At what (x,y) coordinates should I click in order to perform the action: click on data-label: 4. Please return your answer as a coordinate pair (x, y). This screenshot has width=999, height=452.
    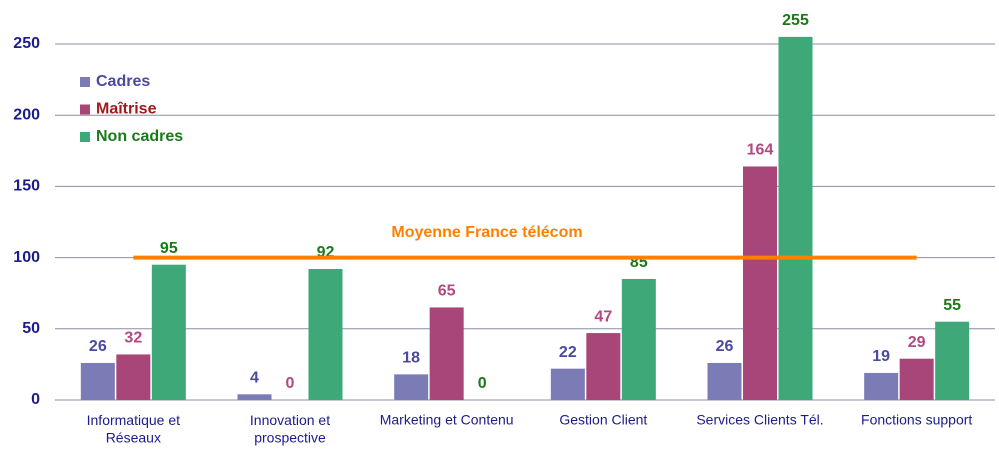
    Looking at the image, I should click on (254, 378).